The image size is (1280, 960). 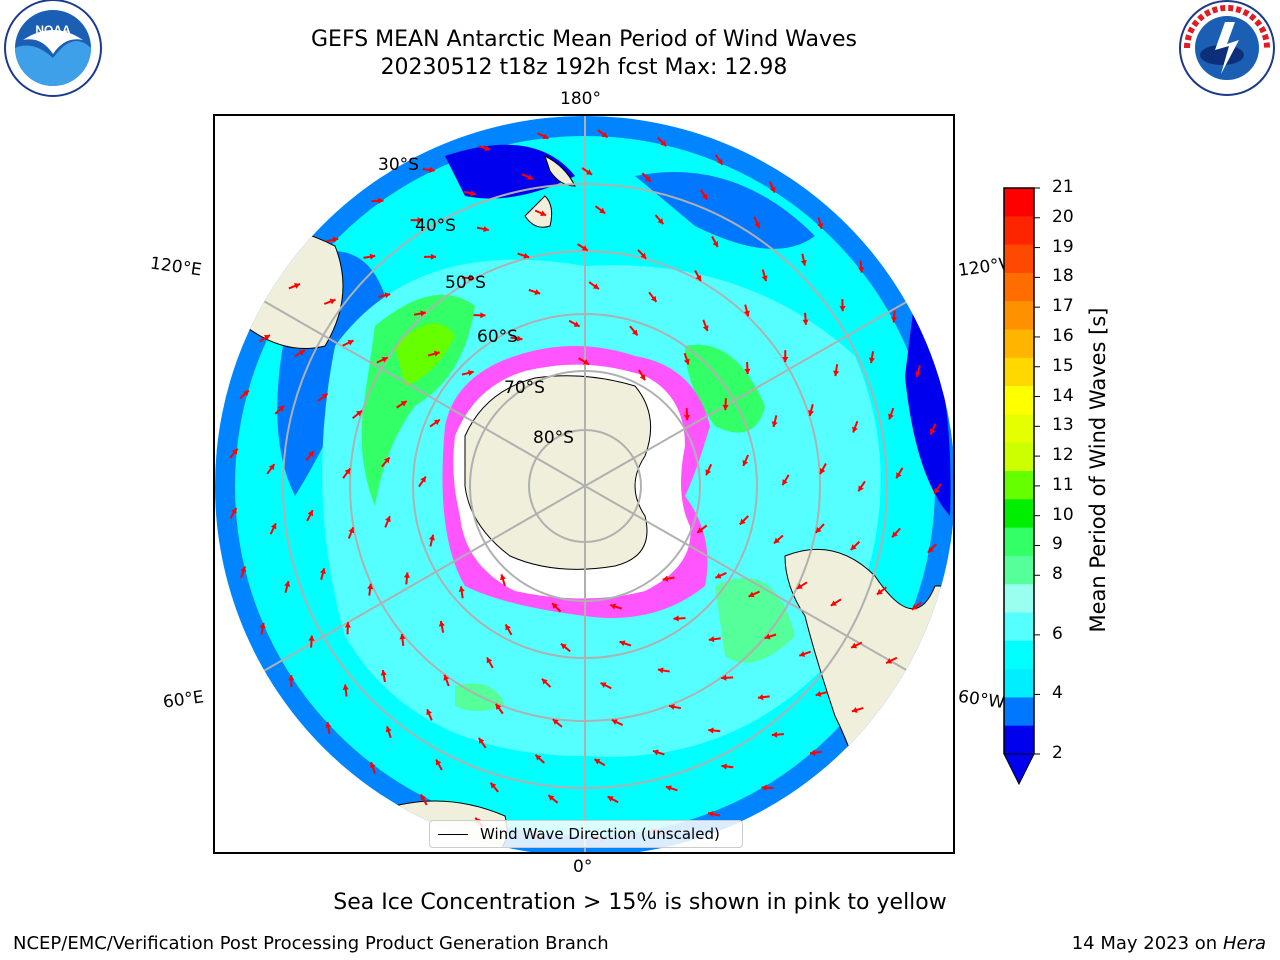 I want to click on legend-label: Wind Wave Direction (unscaled), so click(x=600, y=834).